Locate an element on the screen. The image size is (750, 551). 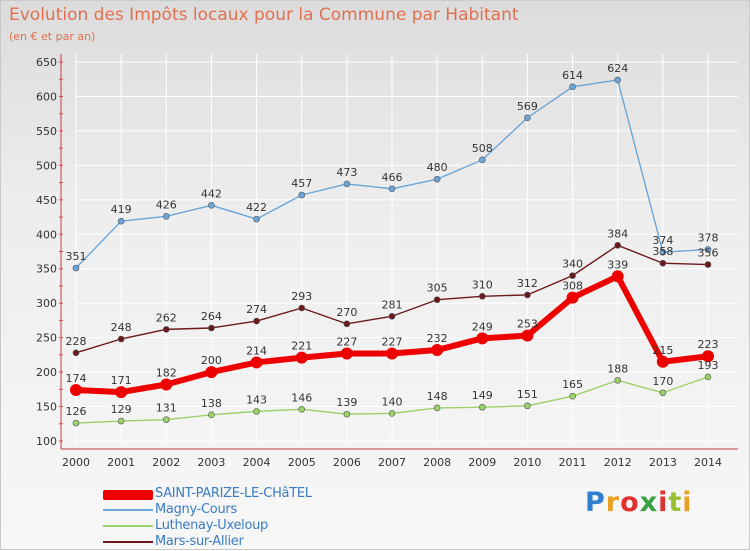
legend-label: Mars-sur-Allier is located at coordinates (199, 541).